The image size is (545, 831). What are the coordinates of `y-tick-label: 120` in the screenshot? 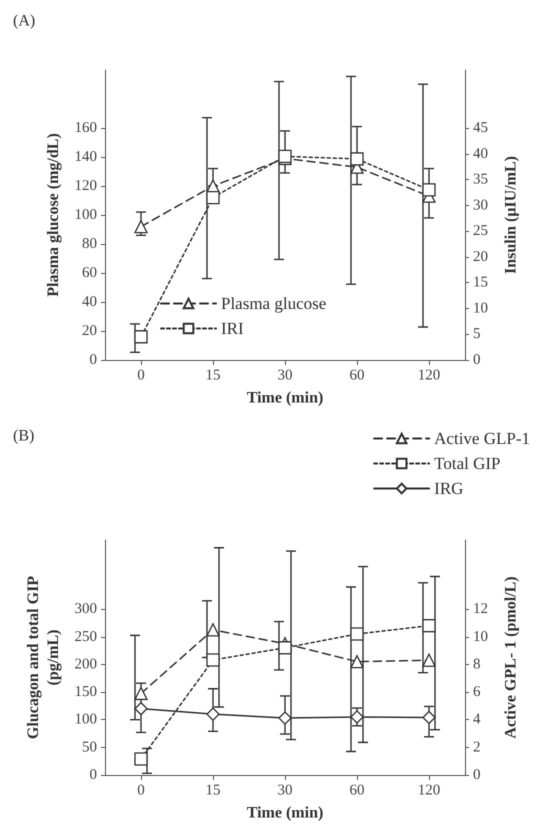 It's located at (85, 186).